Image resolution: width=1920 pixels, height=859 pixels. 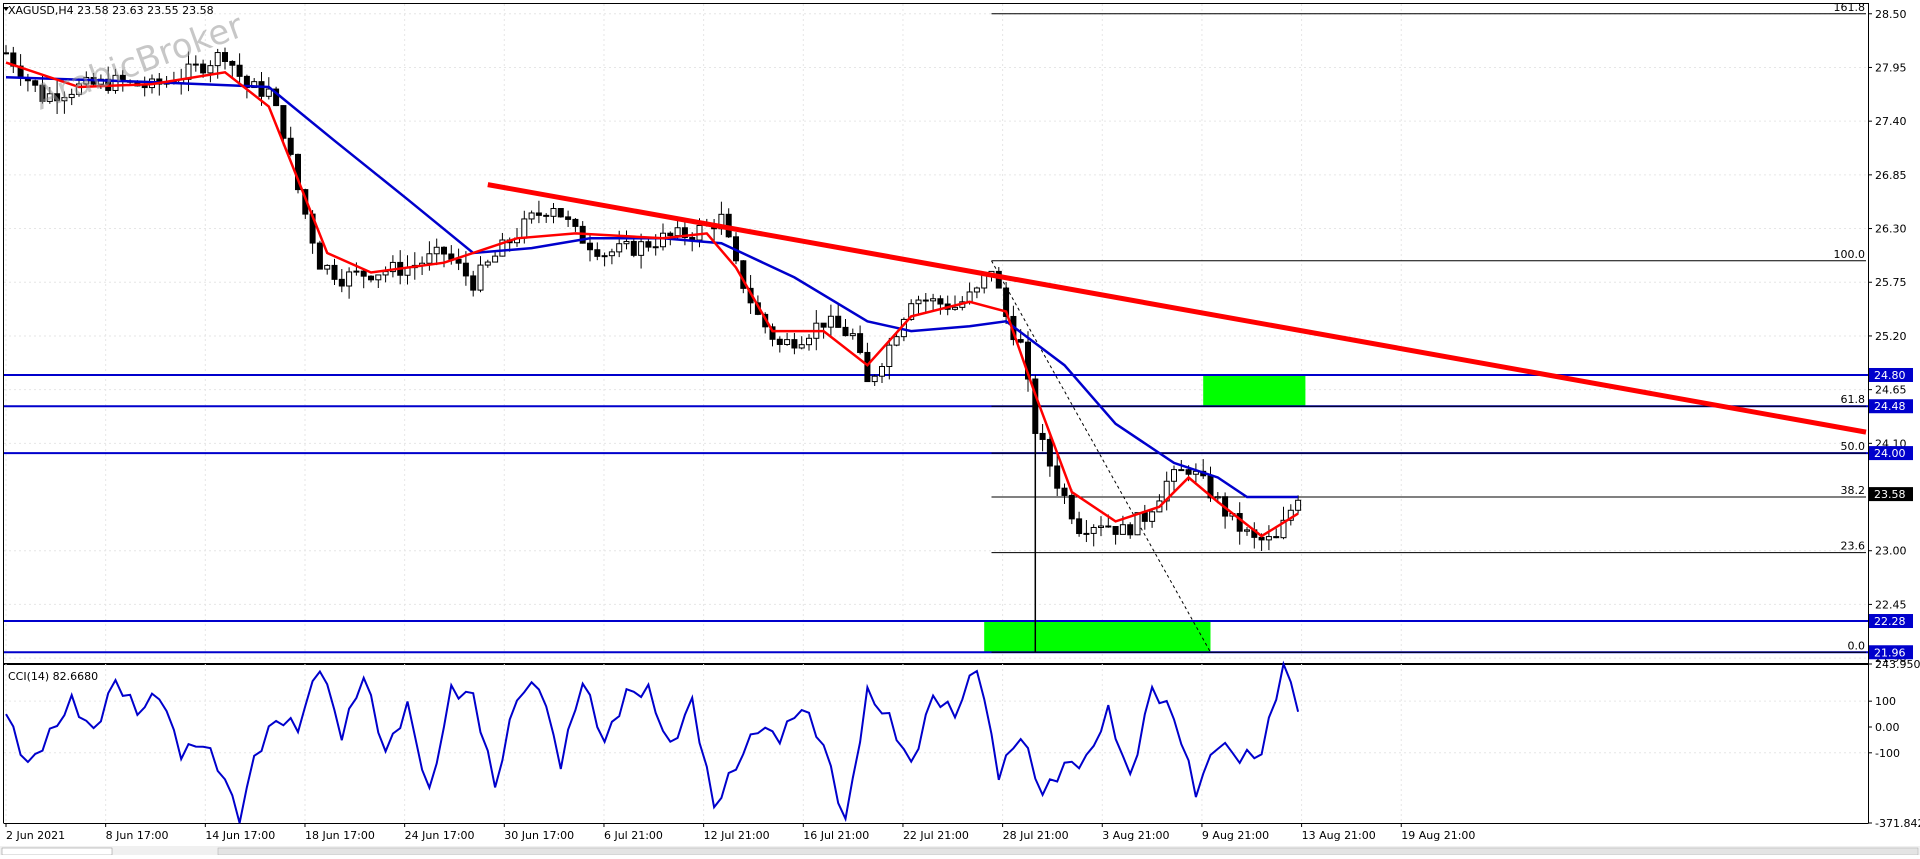 What do you see at coordinates (1891, 14) in the screenshot?
I see `price-axis-label: 28.50` at bounding box center [1891, 14].